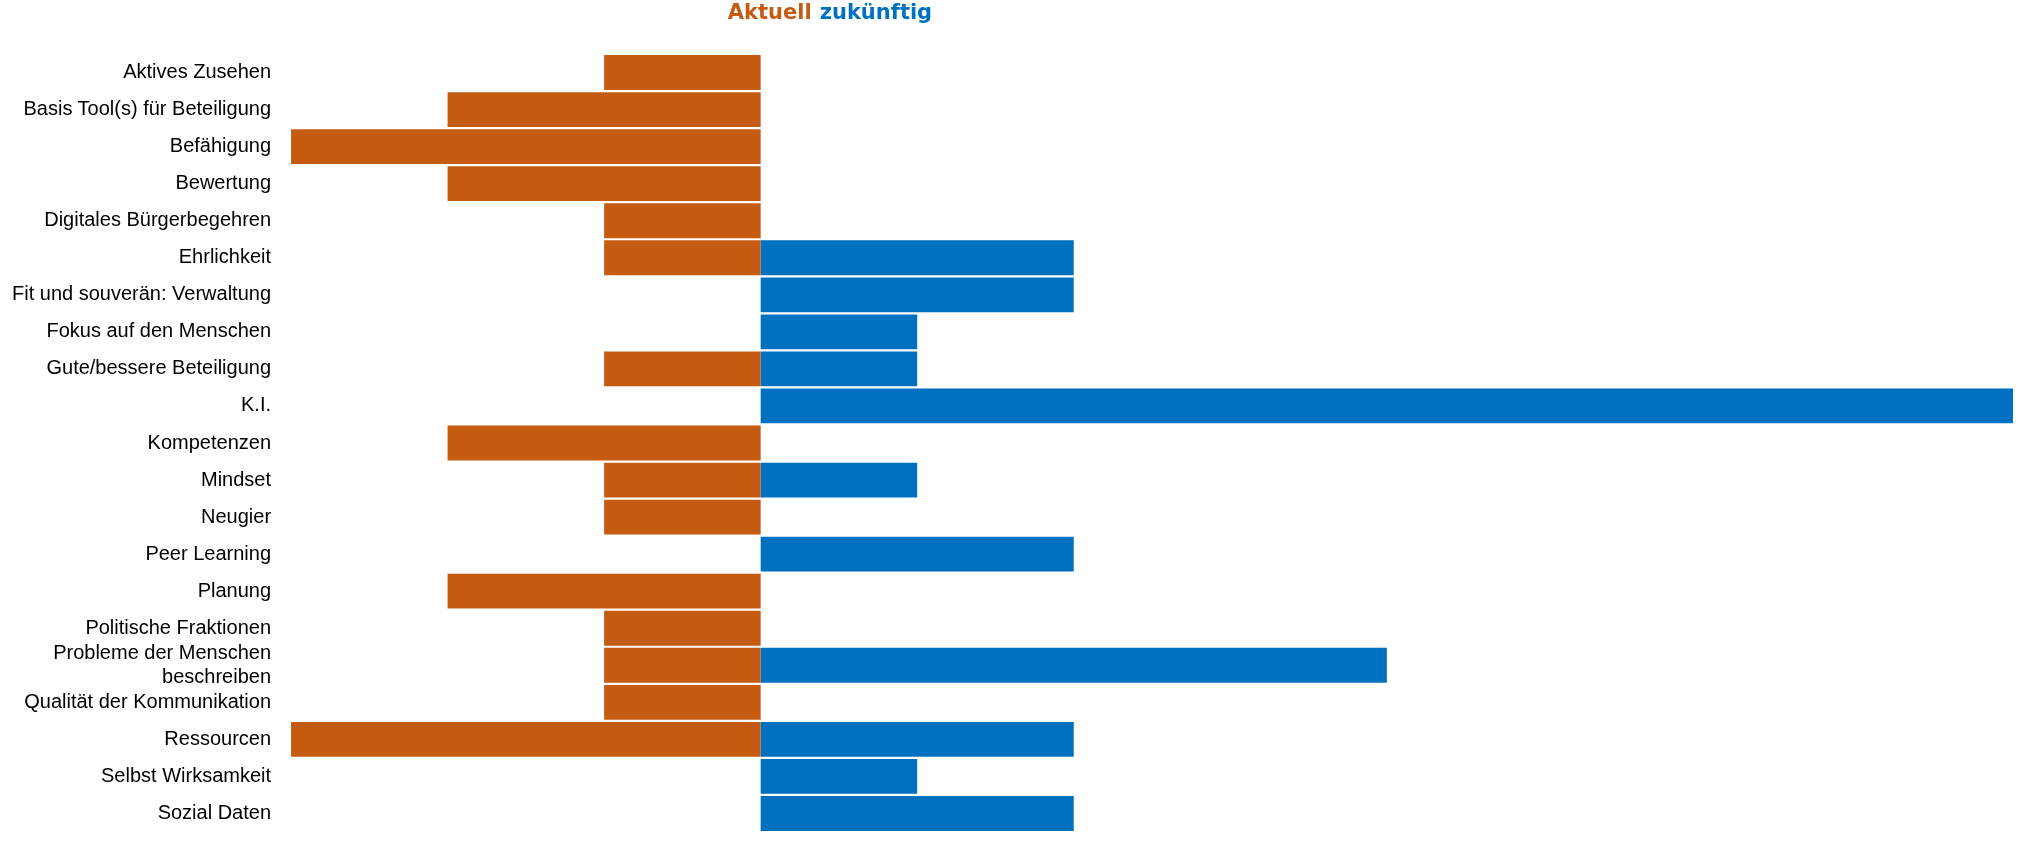 The image size is (2023, 856). Describe the element at coordinates (178, 626) in the screenshot. I see `y-tick-label: Politische Fraktionen` at that location.